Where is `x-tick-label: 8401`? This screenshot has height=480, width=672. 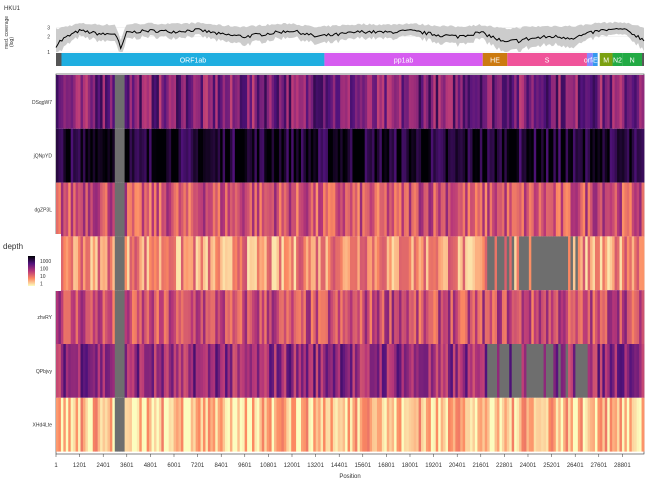
x-tick-label: 8401 is located at coordinates (222, 466).